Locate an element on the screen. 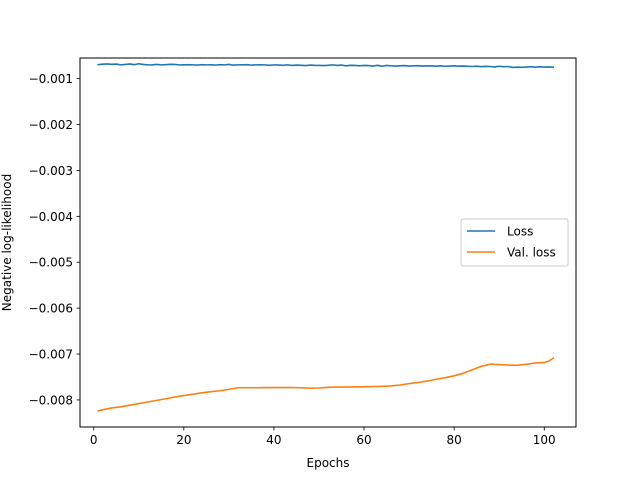 The image size is (640, 484). series-line-val-loss is located at coordinates (326, 384).